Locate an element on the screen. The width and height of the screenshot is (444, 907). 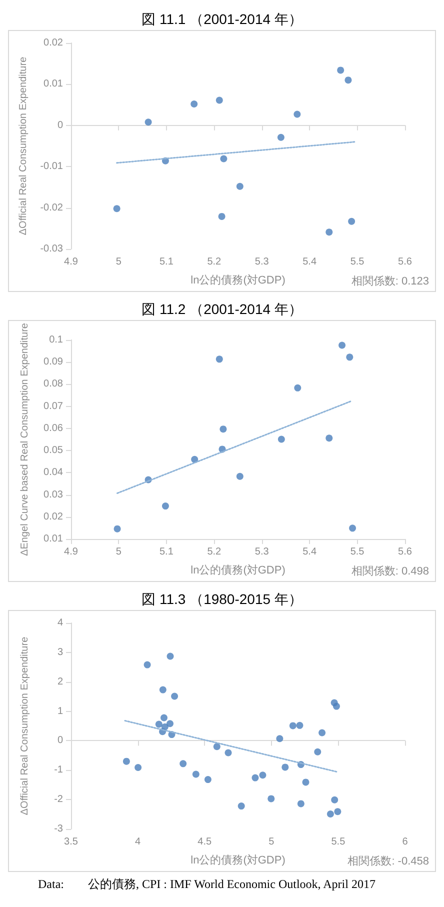
text: 相関係数: -0.458 is located at coordinates (389, 861).